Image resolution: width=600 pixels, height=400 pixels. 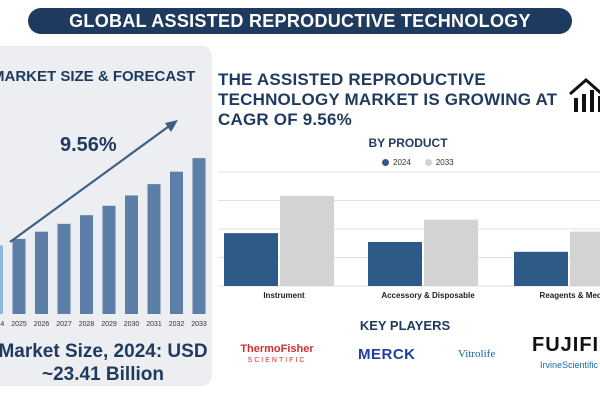 I want to click on forecast-tick-2033: 2033, so click(x=199, y=324).